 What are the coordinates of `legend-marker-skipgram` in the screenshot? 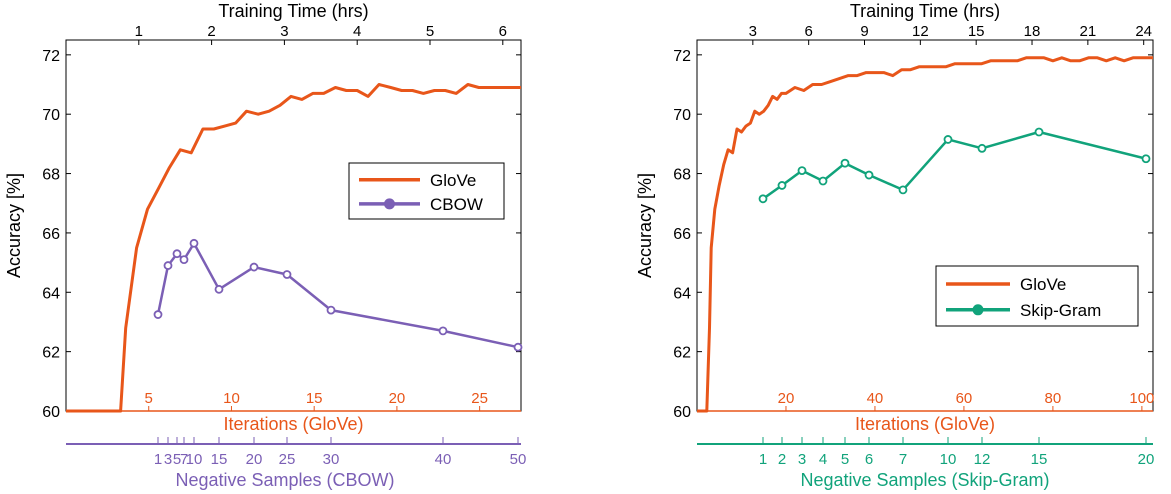 It's located at (978, 310).